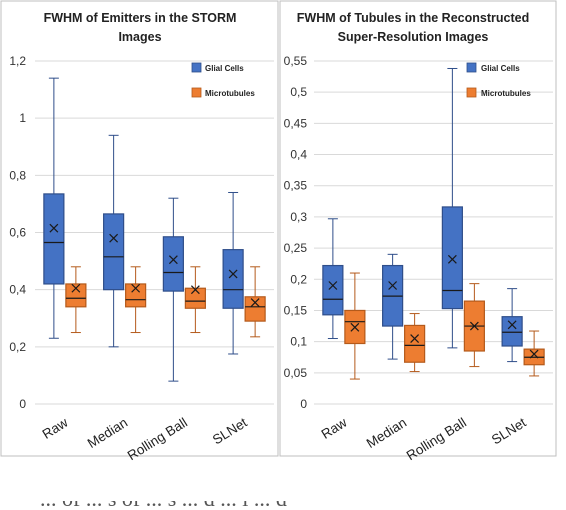  I want to click on y-tick-label: 1, so click(22, 118).